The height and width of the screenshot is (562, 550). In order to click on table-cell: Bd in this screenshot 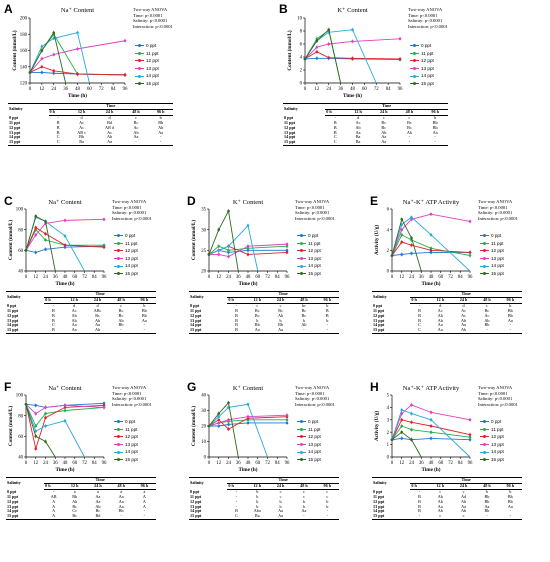, I will do `click(97, 516)`.